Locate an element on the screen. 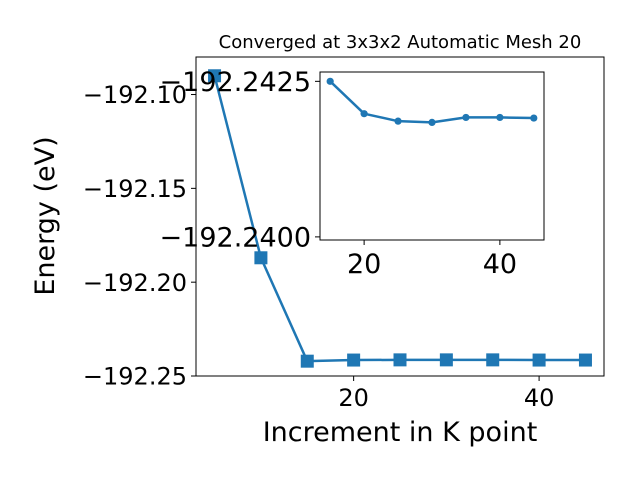  main-y-tick-label: −192.10 is located at coordinates (135, 95).